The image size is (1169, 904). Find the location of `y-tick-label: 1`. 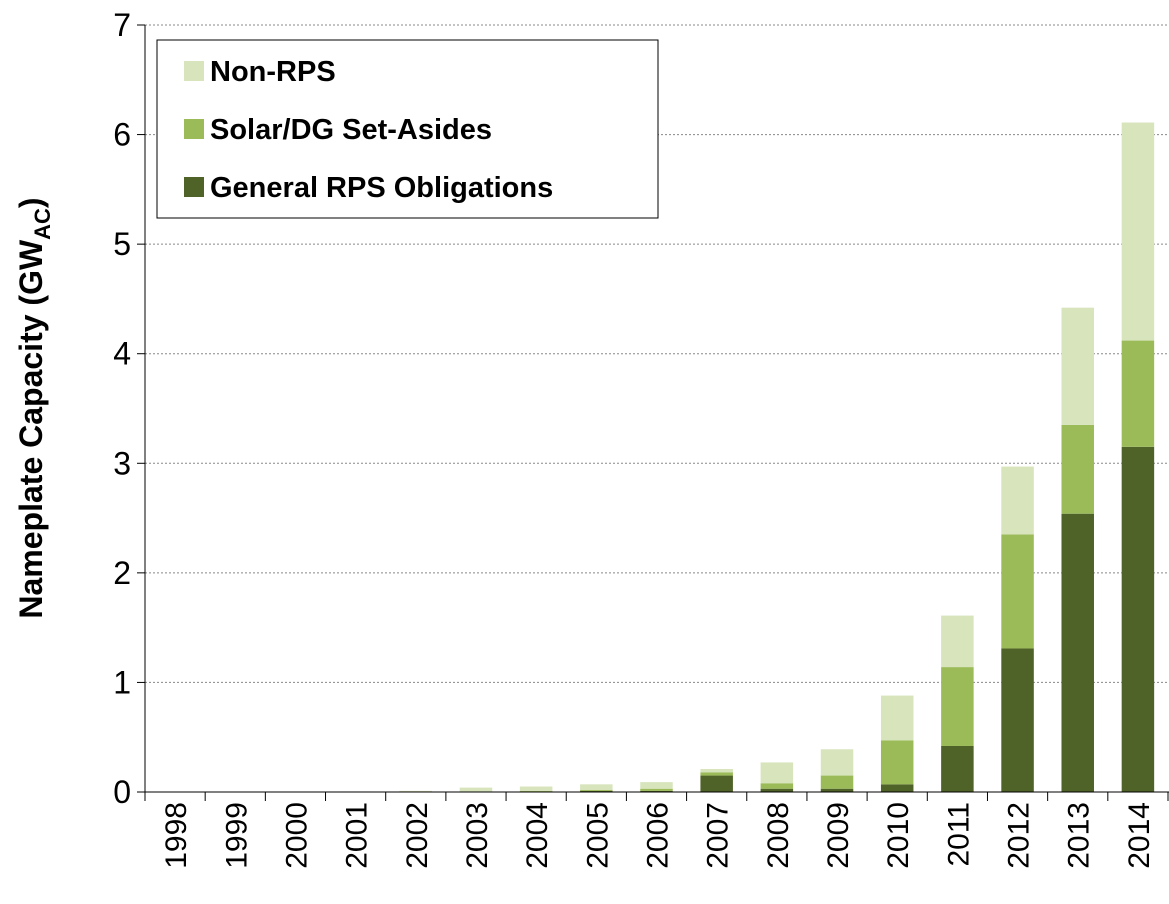

y-tick-label: 1 is located at coordinates (122, 682).